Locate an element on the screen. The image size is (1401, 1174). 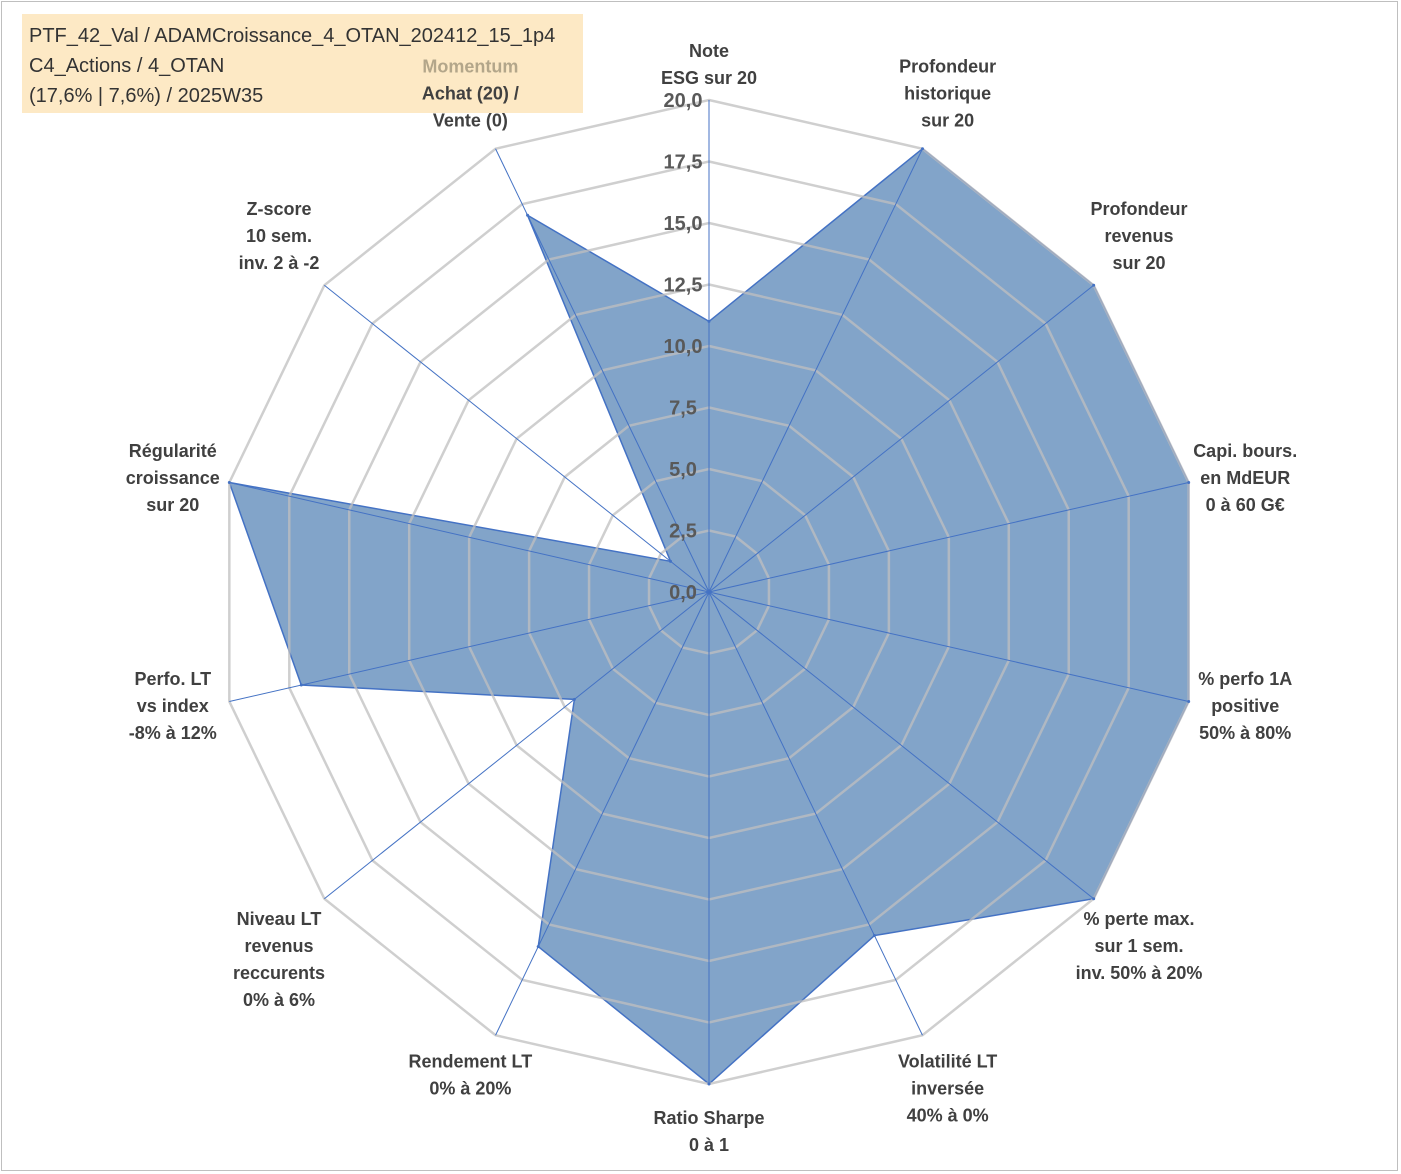
axis-label: 0 à 60 G€ is located at coordinates (1245, 505).